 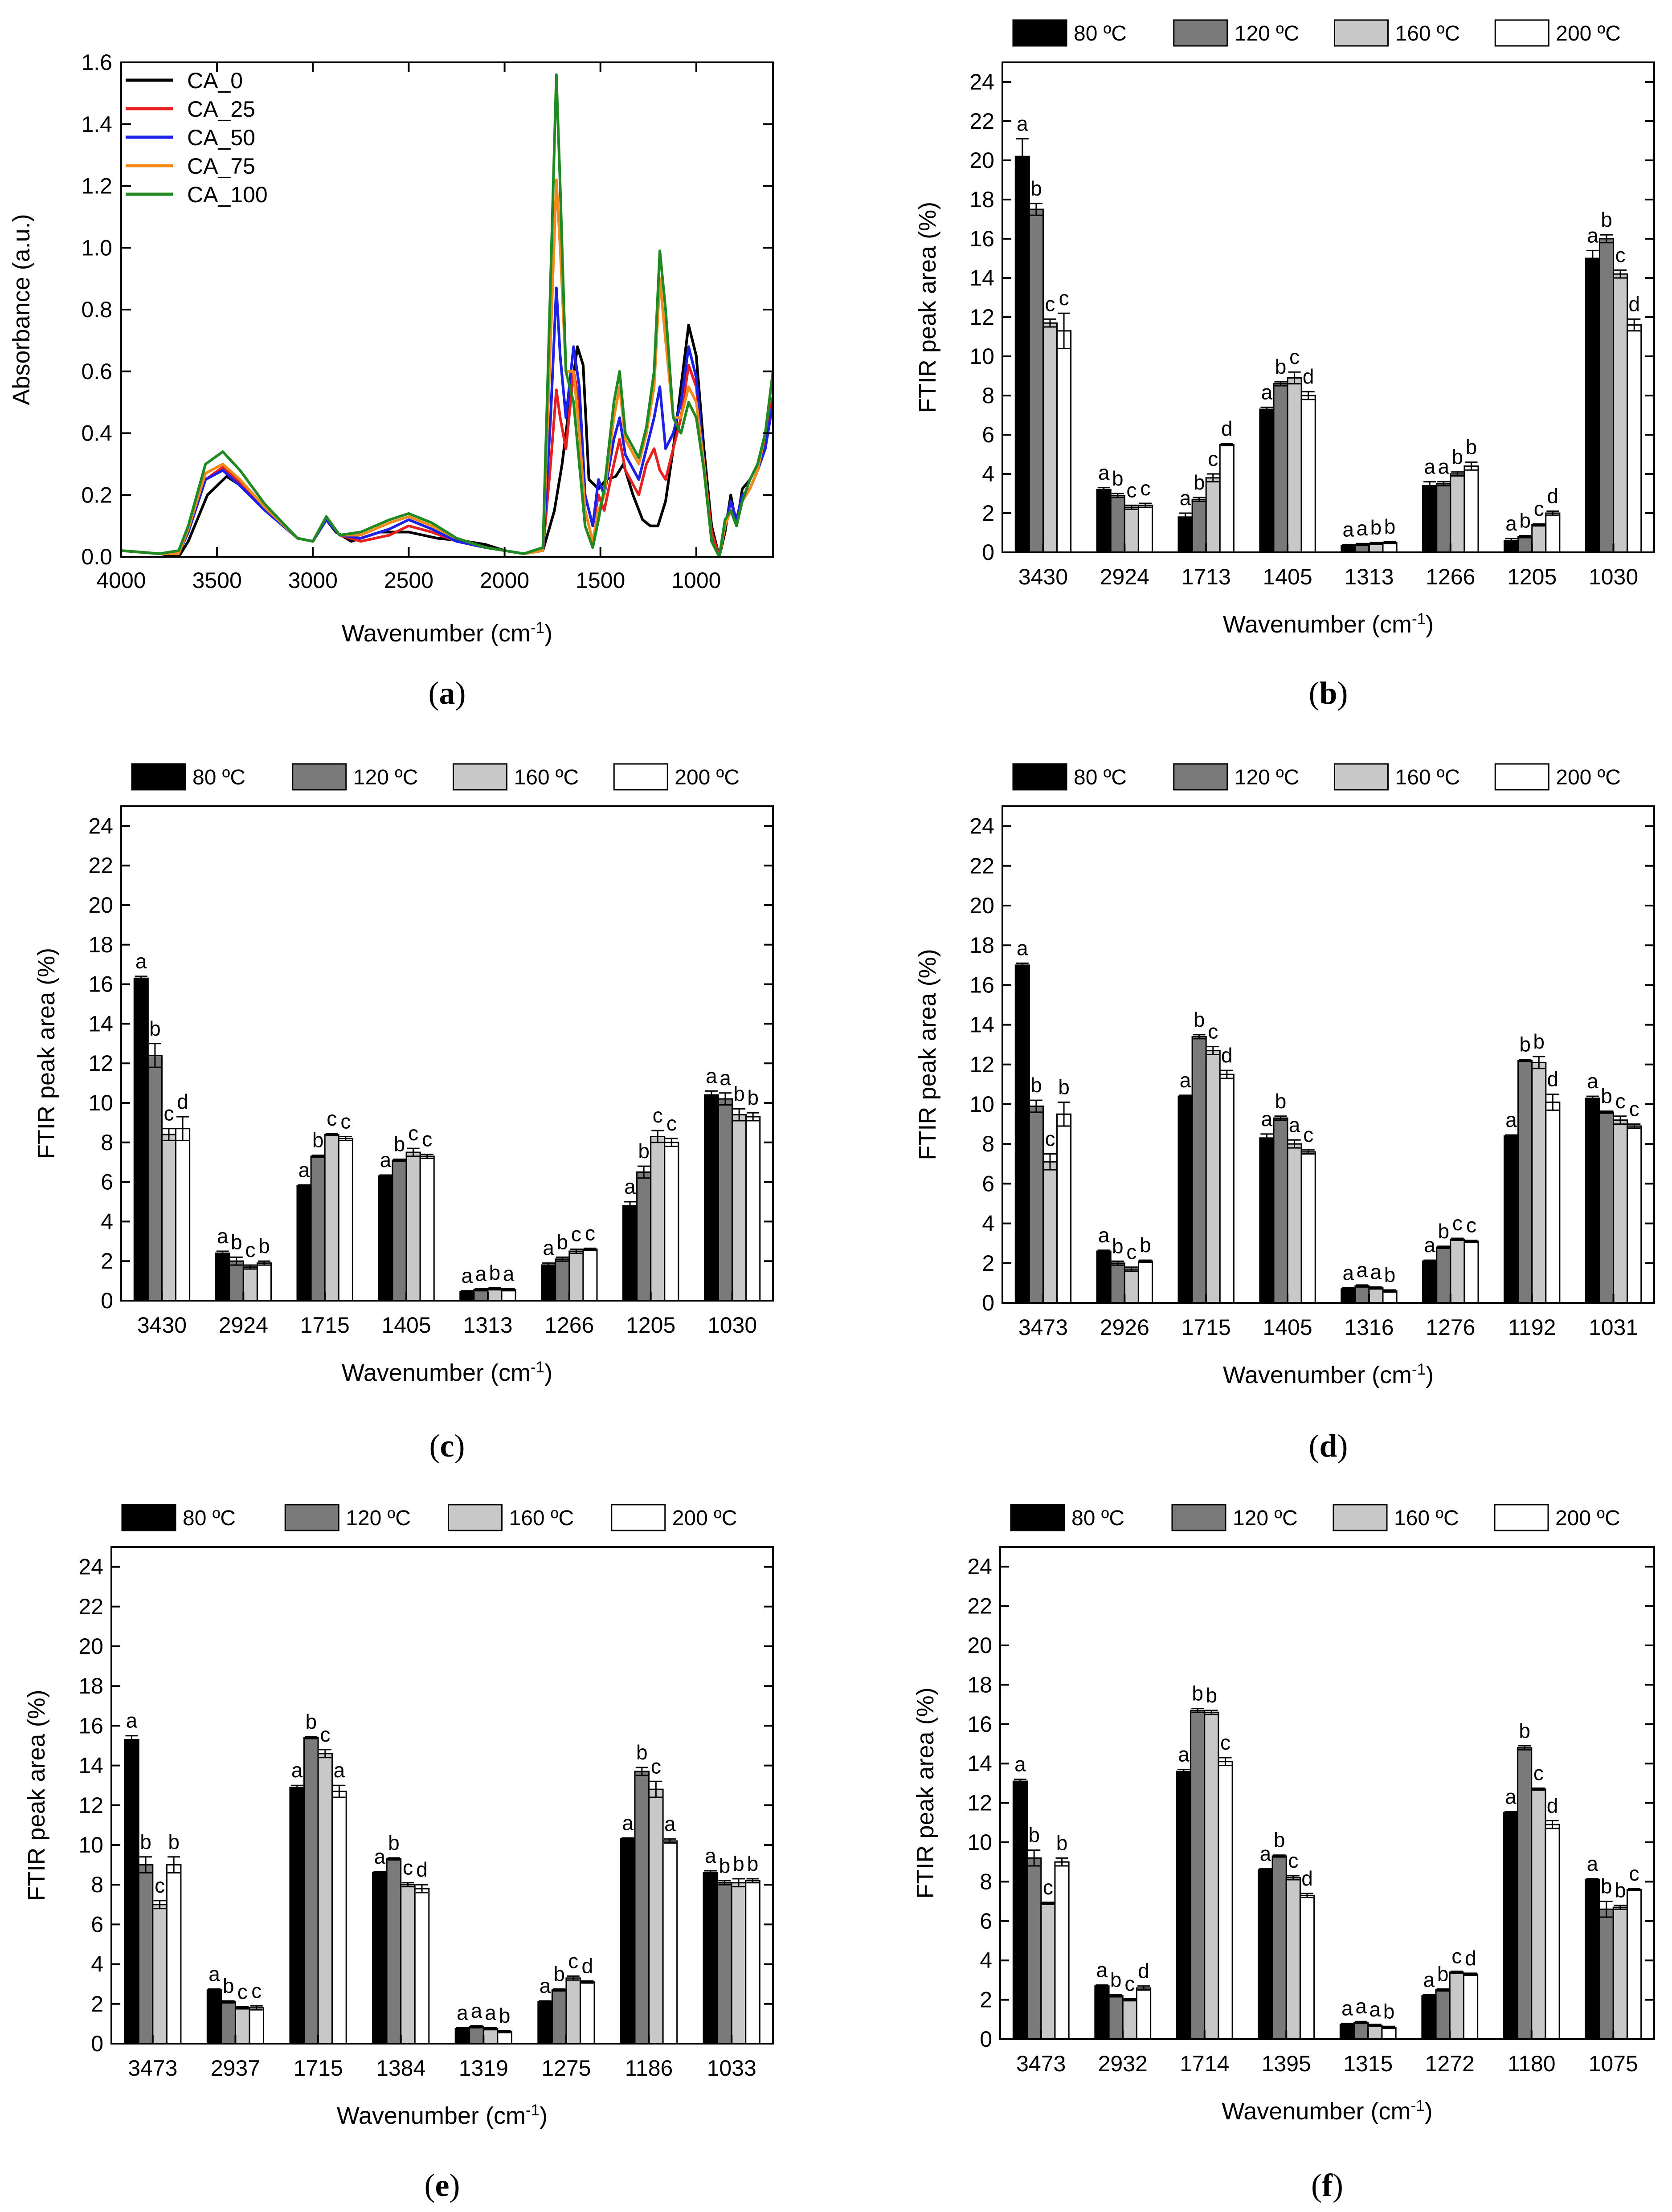 I want to click on plot-frame, so click(x=1327, y=1793).